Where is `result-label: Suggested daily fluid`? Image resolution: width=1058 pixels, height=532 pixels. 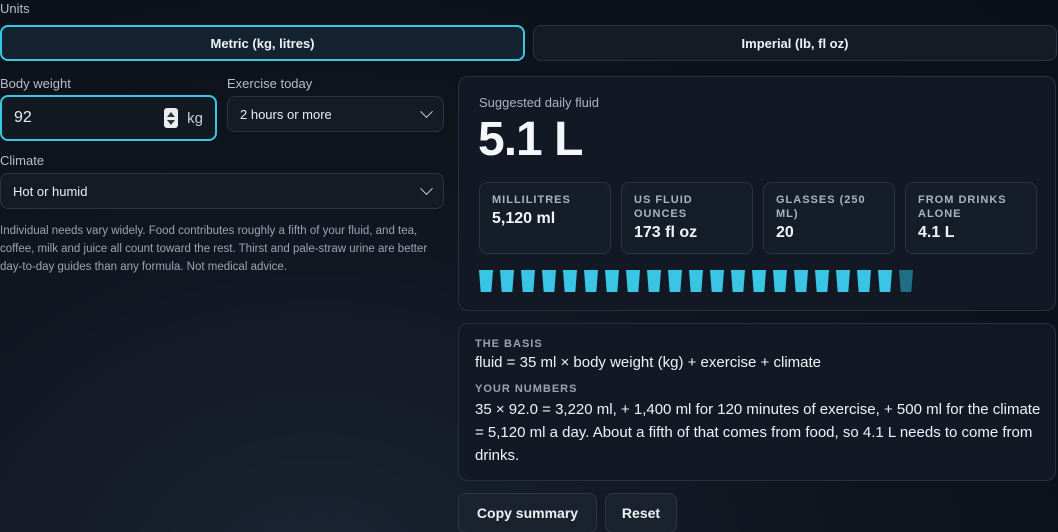
result-label: Suggested daily fluid is located at coordinates (539, 102).